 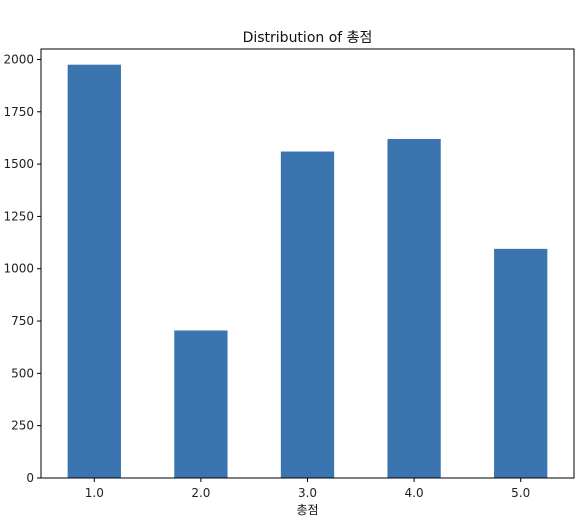 I want to click on y-tick-label: 1500, so click(x=18, y=164).